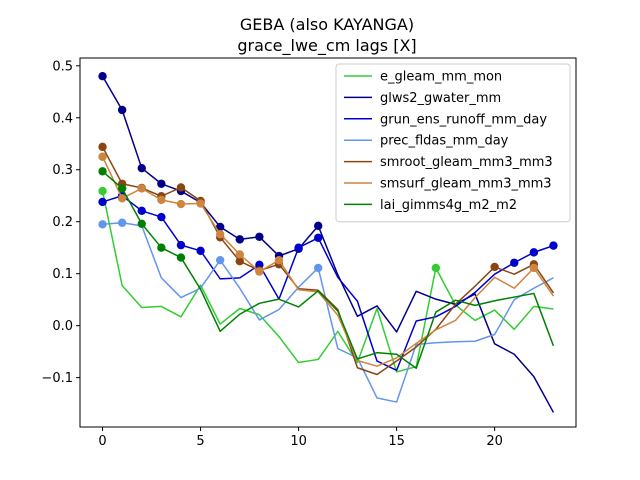 The width and height of the screenshot is (640, 480). I want to click on legend-label: smsurf_gleam_mm3_mm3, so click(466, 184).